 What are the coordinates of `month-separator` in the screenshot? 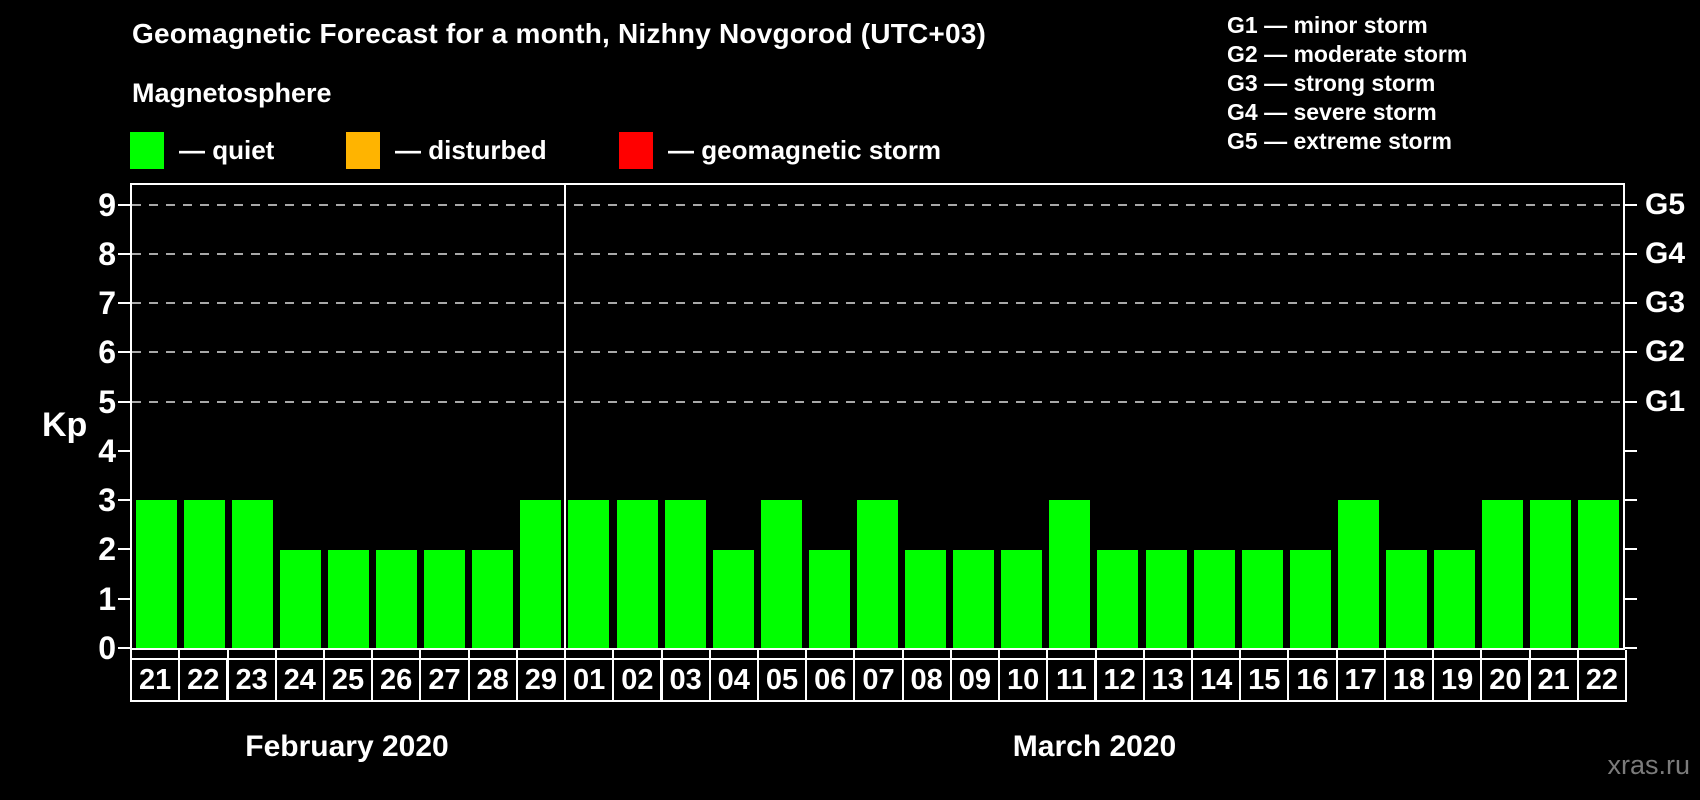 It's located at (564, 416).